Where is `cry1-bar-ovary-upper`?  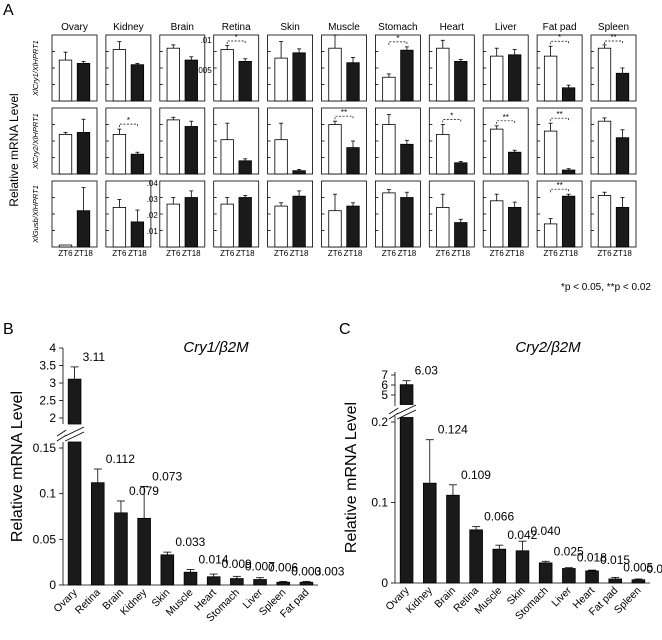 cry1-bar-ovary-upper is located at coordinates (74, 401).